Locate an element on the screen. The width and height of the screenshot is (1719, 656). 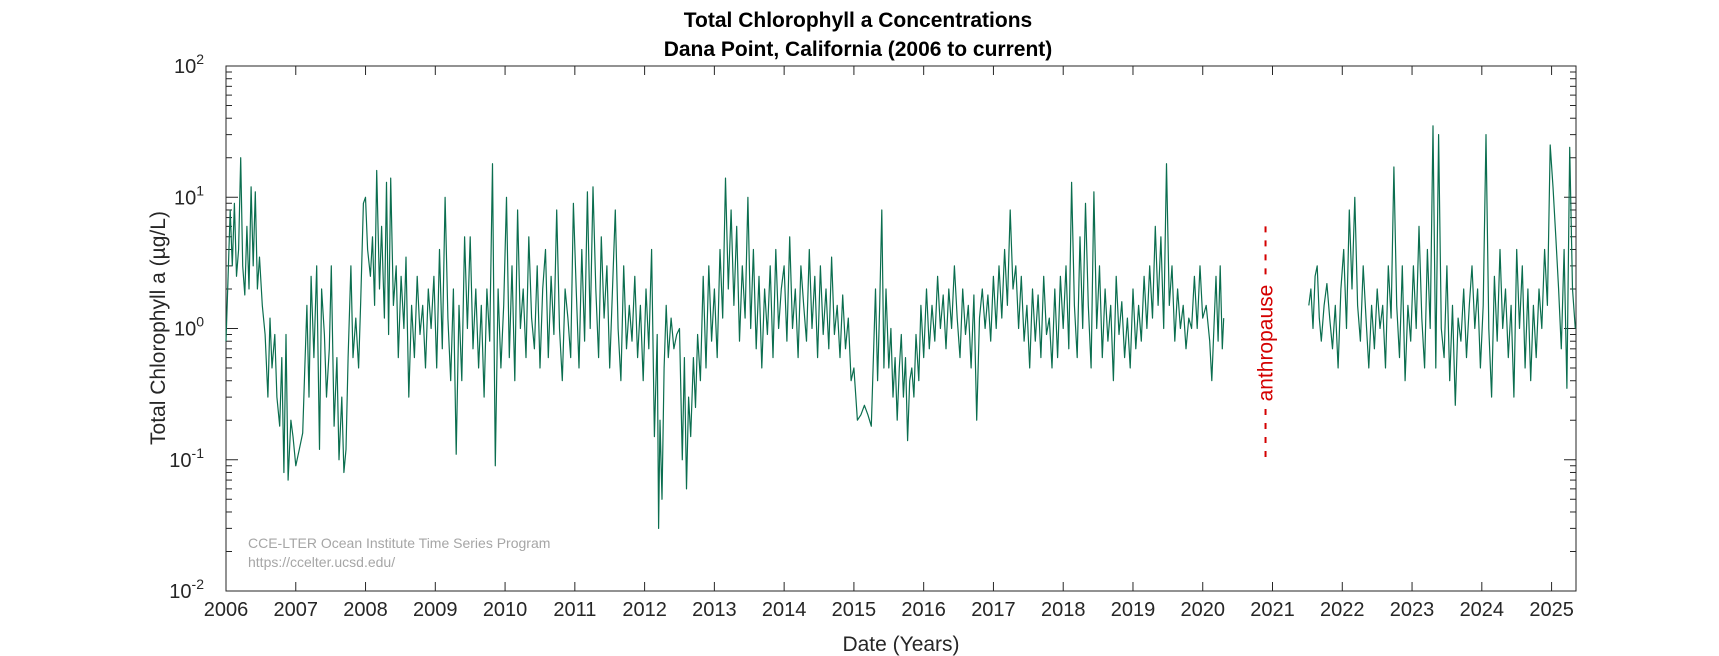
x-tick-label: 2016 is located at coordinates (923, 610).